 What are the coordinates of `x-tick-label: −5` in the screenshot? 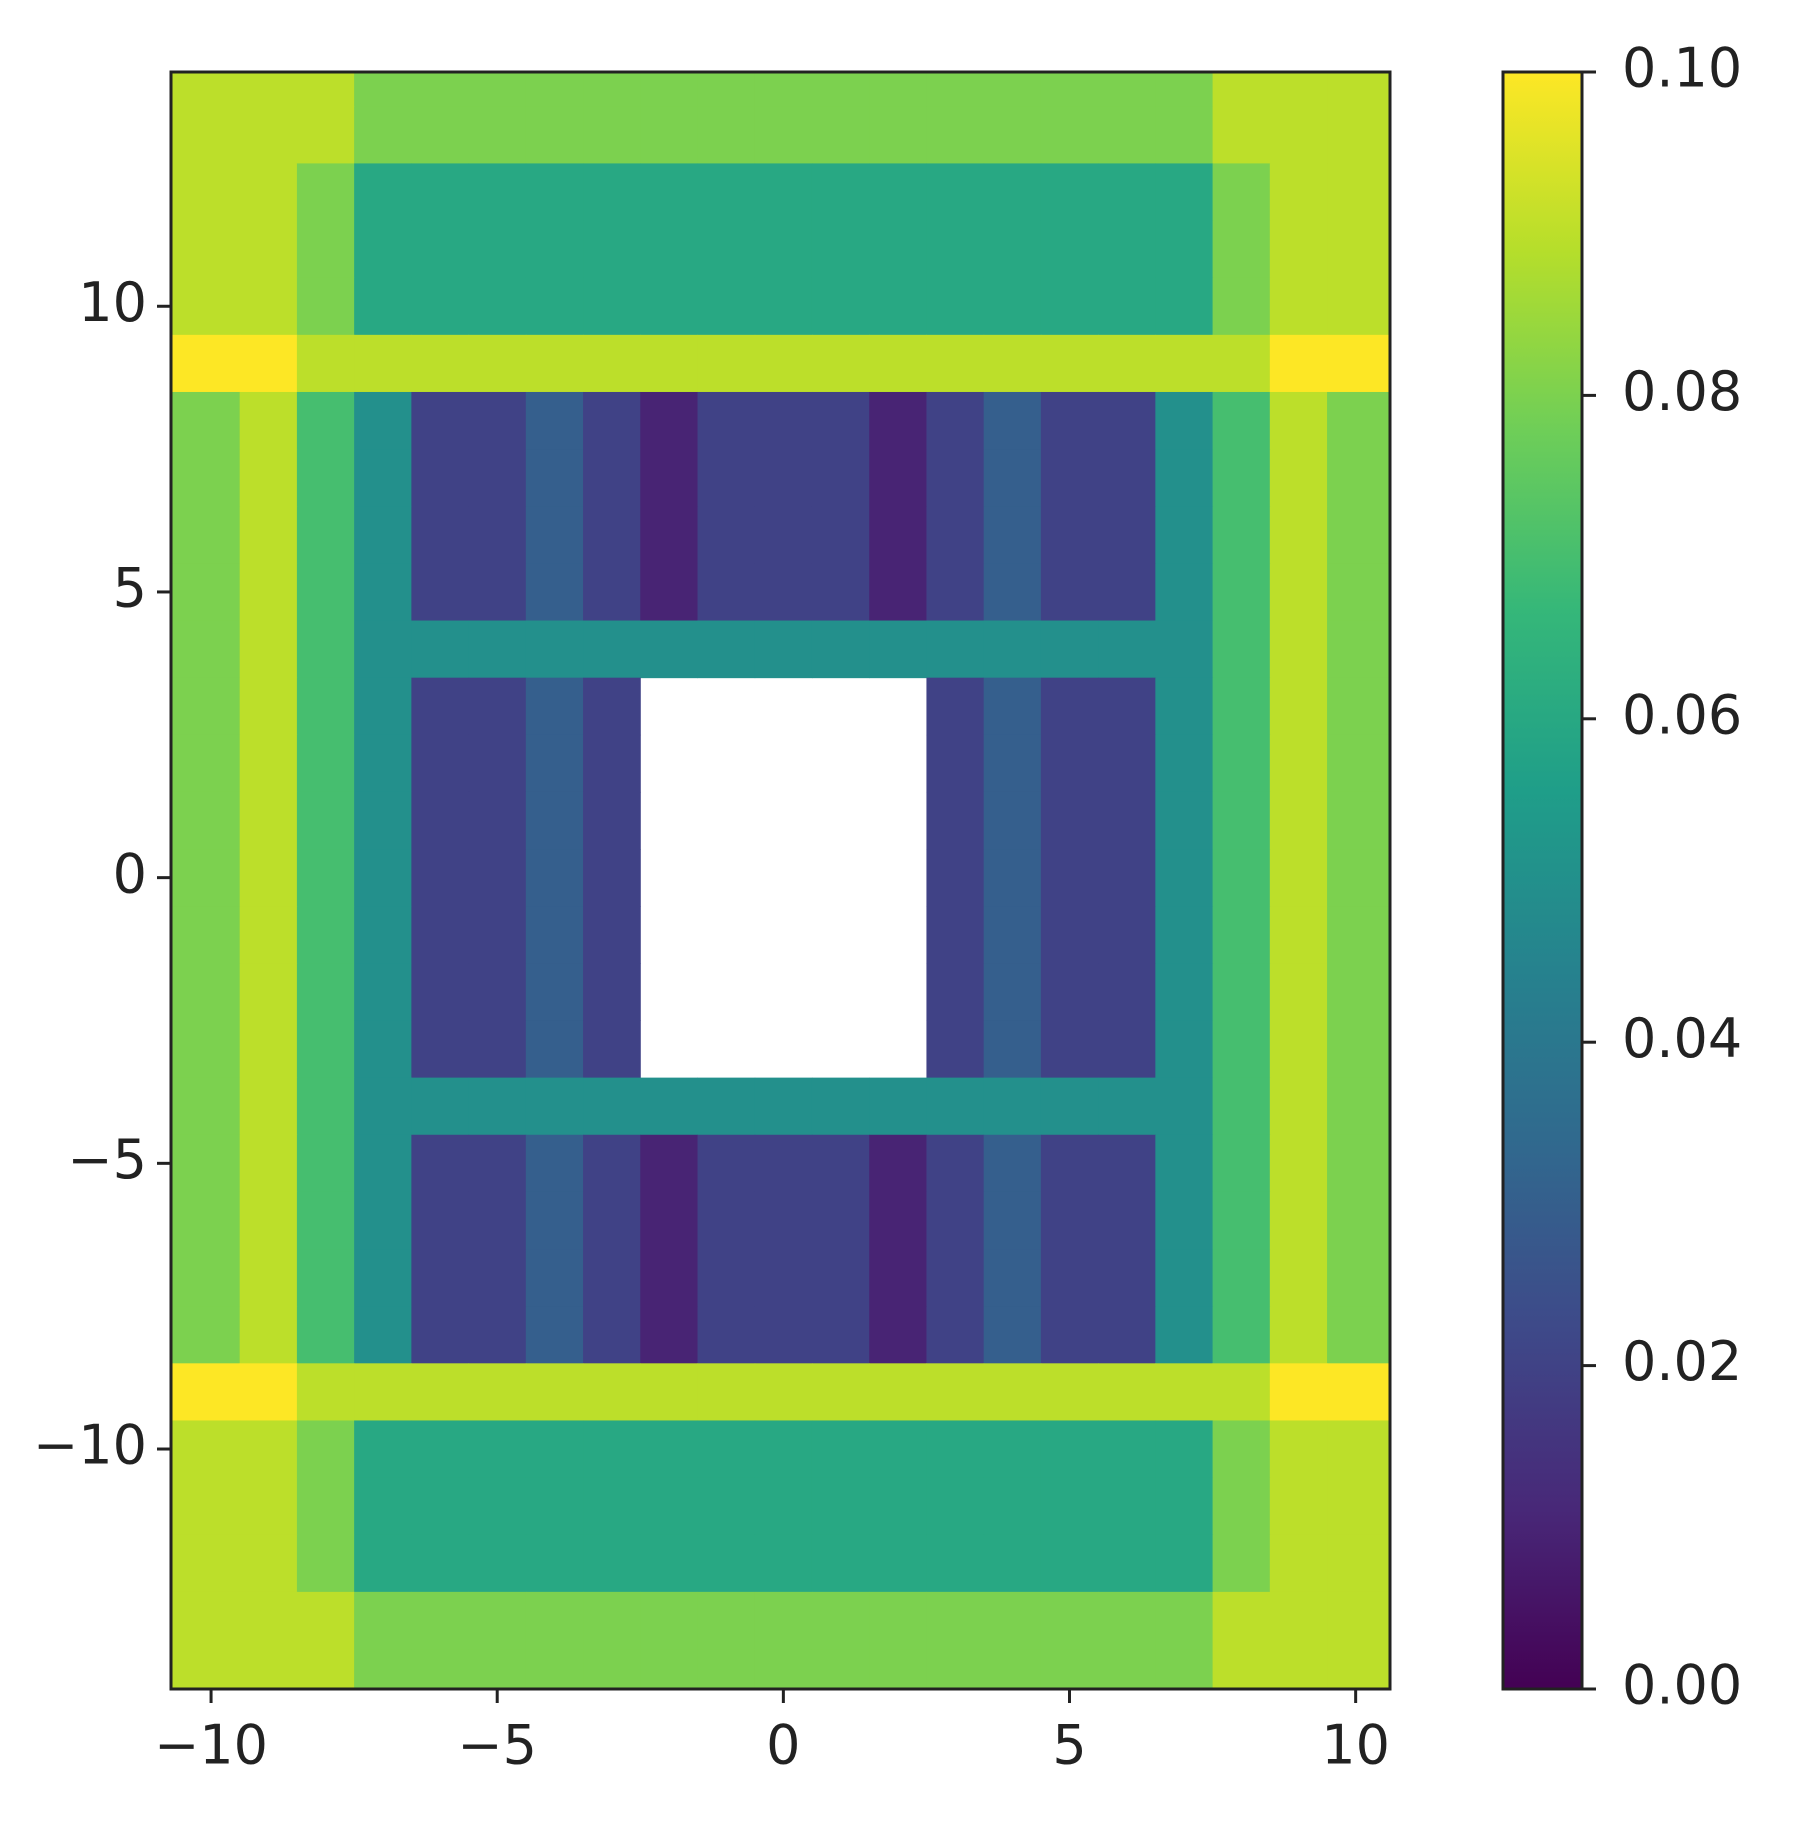 It's located at (497, 1745).